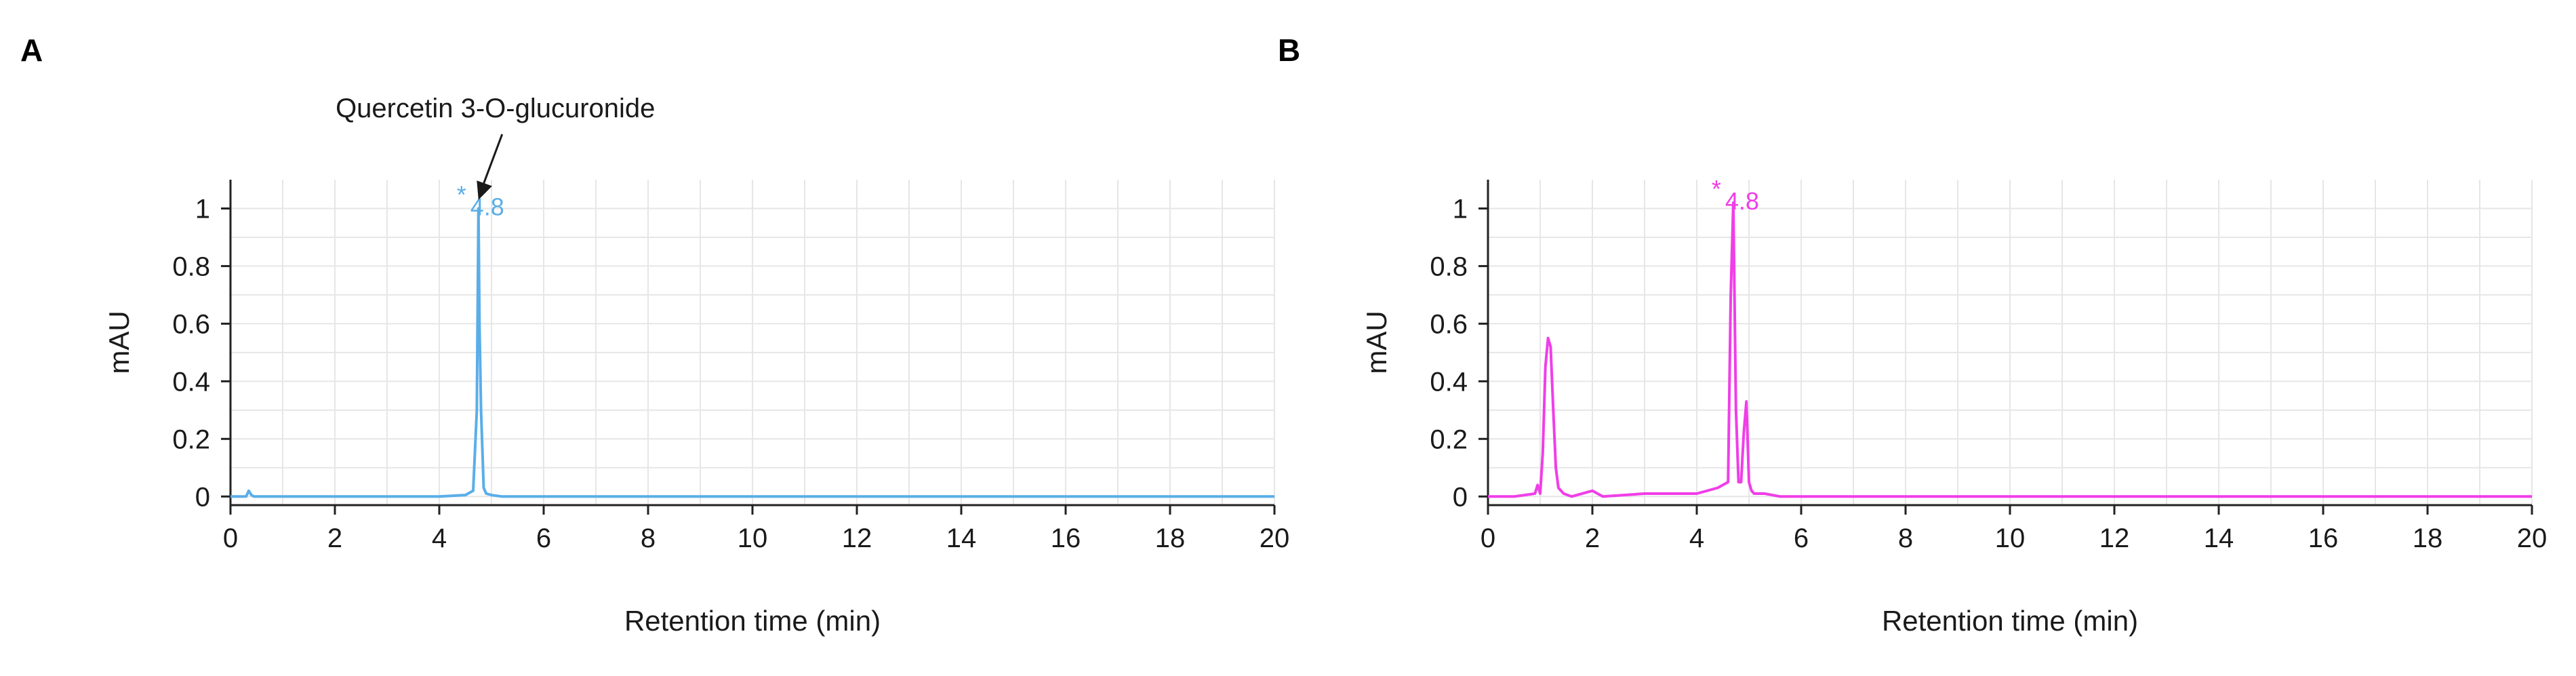 The image size is (2576, 676). Describe the element at coordinates (1449, 382) in the screenshot. I see `y-tick-label-b: 0.4` at that location.